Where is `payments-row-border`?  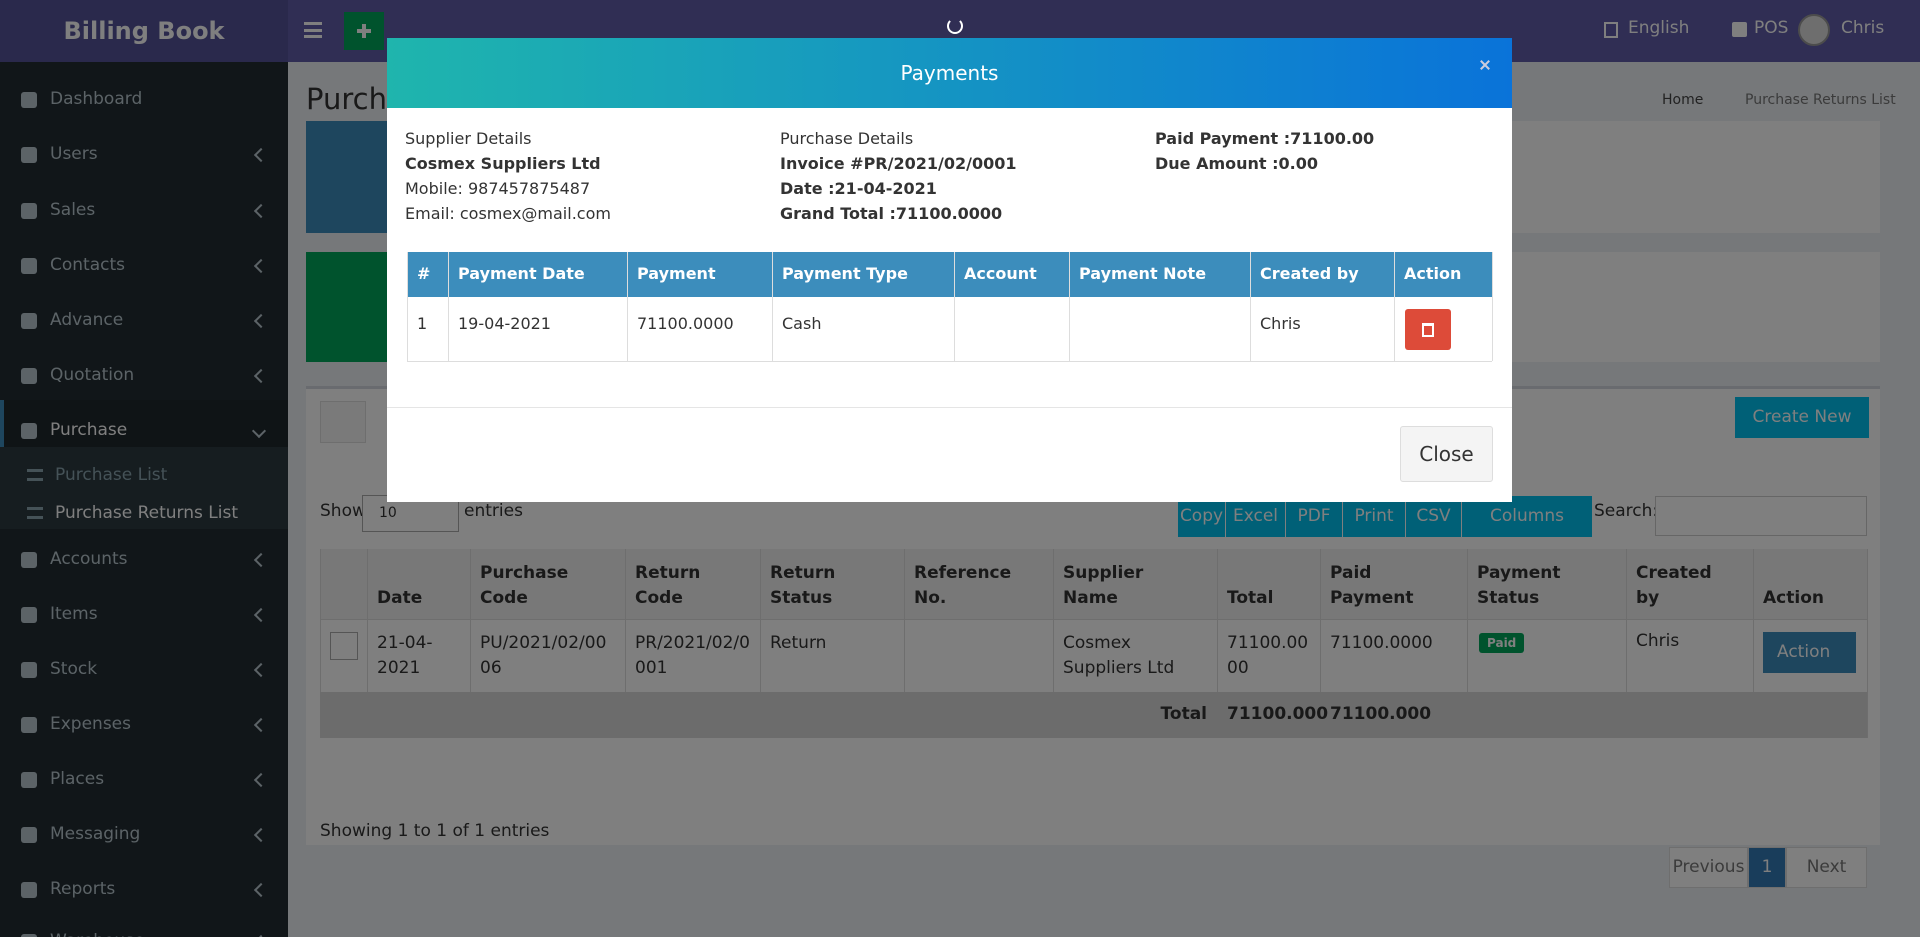
payments-row-border is located at coordinates (949, 361).